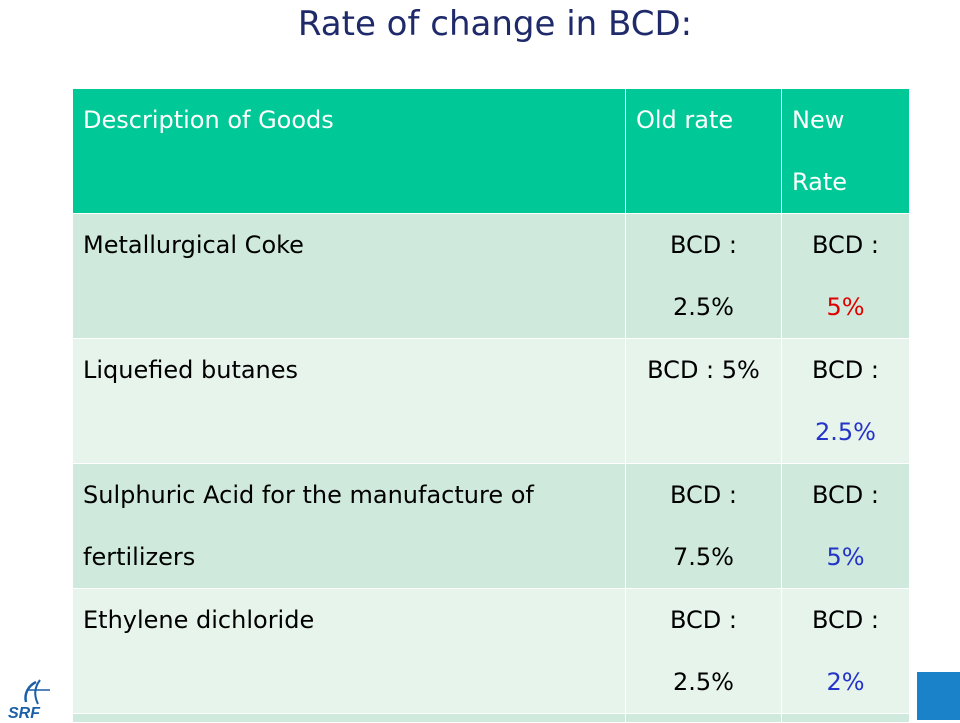 The height and width of the screenshot is (723, 960). What do you see at coordinates (703, 151) in the screenshot?
I see `header-old-rate: Old rate` at bounding box center [703, 151].